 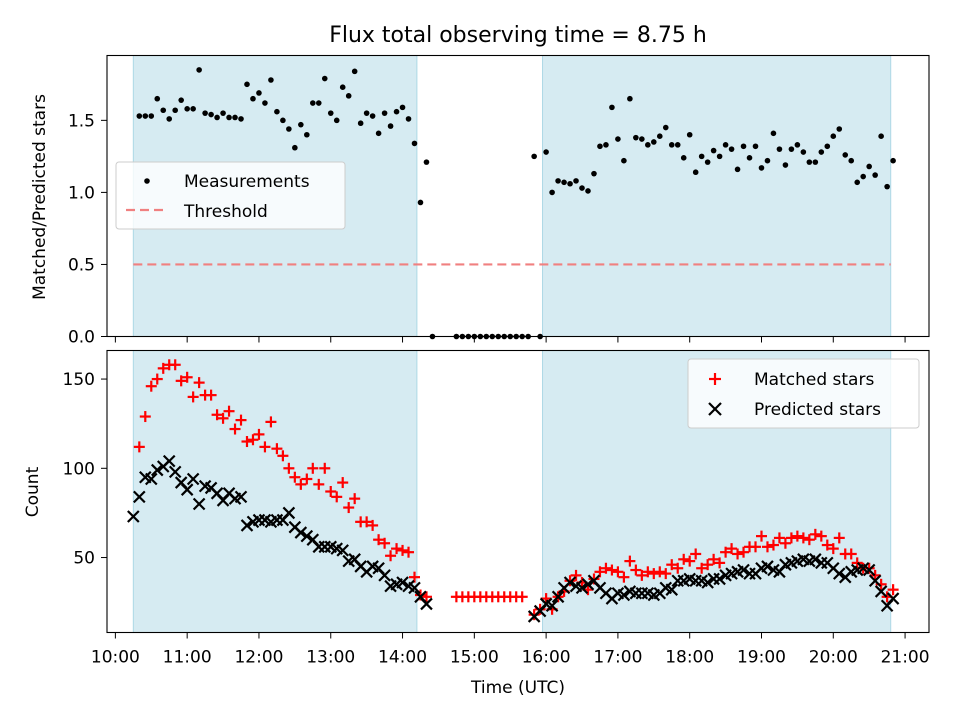 I want to click on chart-title: Flux total observing time = 8.75 h, so click(x=518, y=35).